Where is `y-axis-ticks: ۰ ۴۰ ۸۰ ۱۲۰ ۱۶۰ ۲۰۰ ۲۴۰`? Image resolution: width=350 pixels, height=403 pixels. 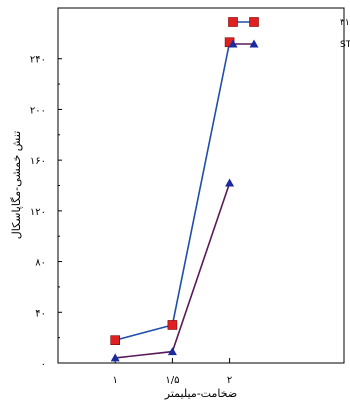 y-axis-ticks: ۰ ۴۰ ۸۰ ۱۲۰ ۱۶۰ ۲۰۰ ۲۴۰ is located at coordinates (46, 212).